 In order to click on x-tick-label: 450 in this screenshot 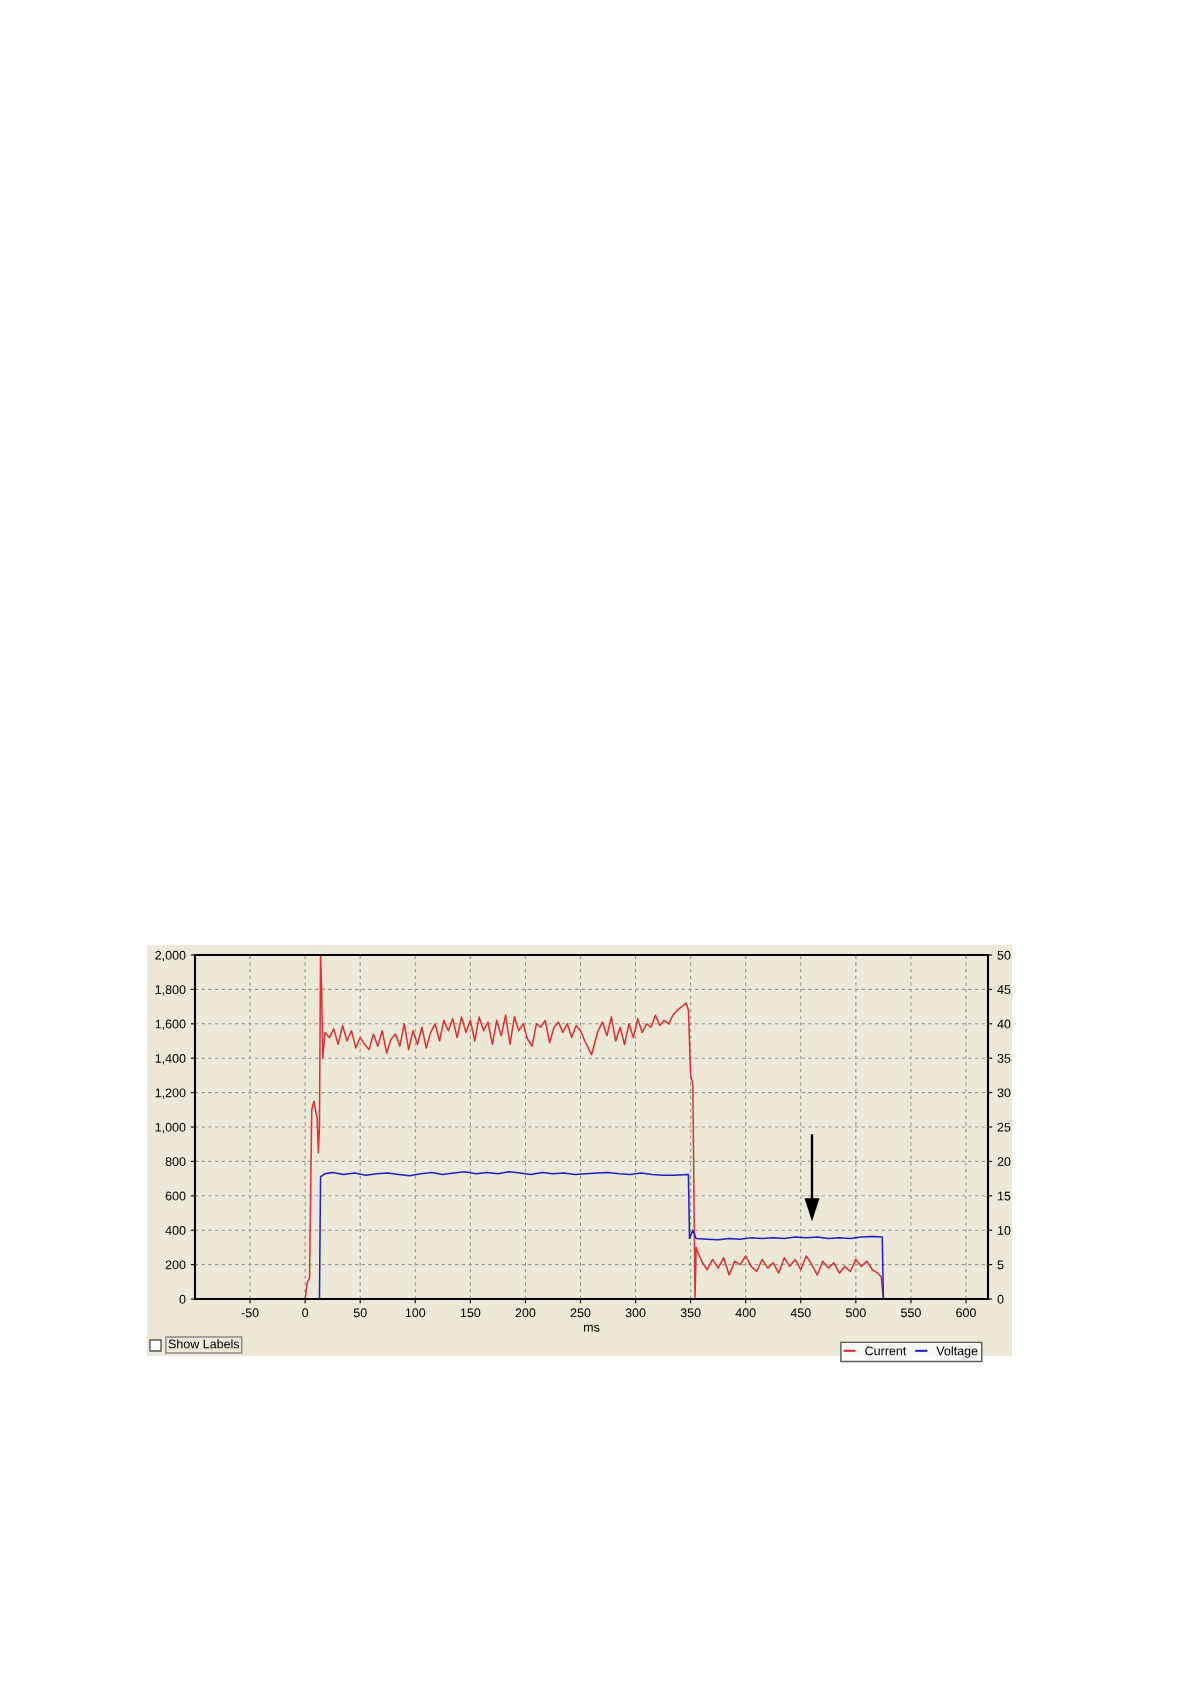, I will do `click(800, 1313)`.